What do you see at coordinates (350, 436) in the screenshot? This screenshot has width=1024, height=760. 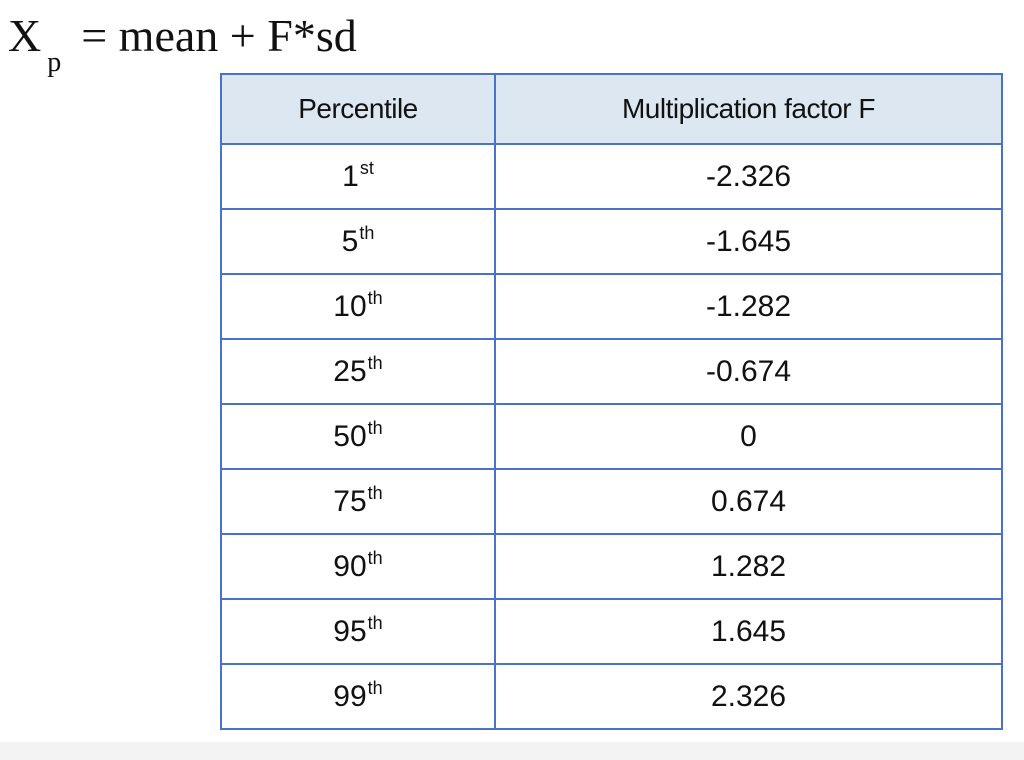 I see `percentile-number: 50` at bounding box center [350, 436].